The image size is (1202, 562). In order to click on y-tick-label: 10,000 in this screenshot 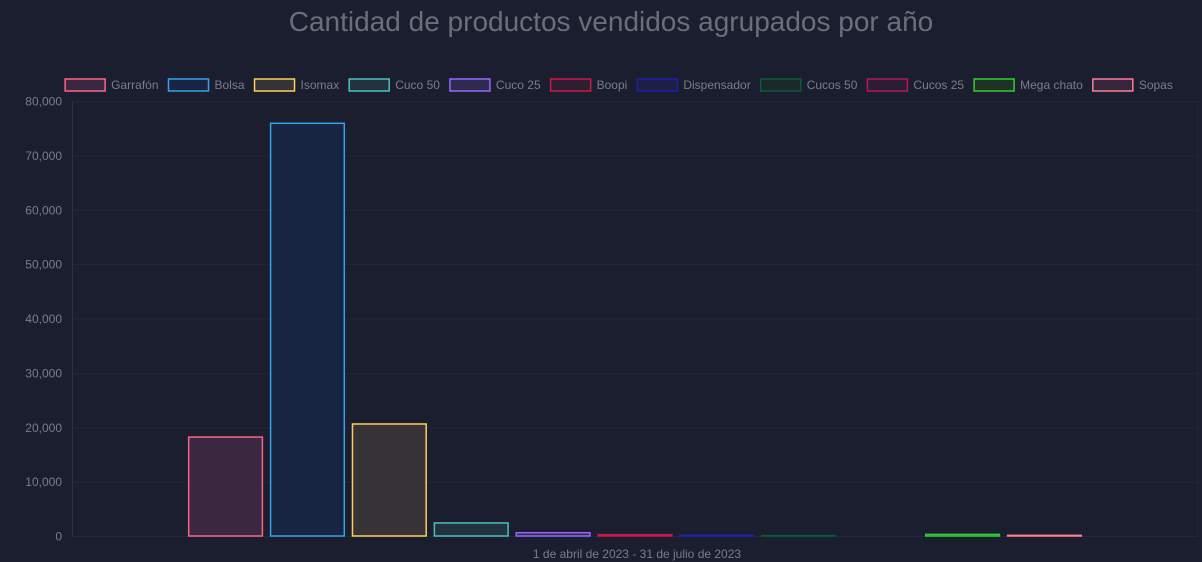, I will do `click(43, 482)`.